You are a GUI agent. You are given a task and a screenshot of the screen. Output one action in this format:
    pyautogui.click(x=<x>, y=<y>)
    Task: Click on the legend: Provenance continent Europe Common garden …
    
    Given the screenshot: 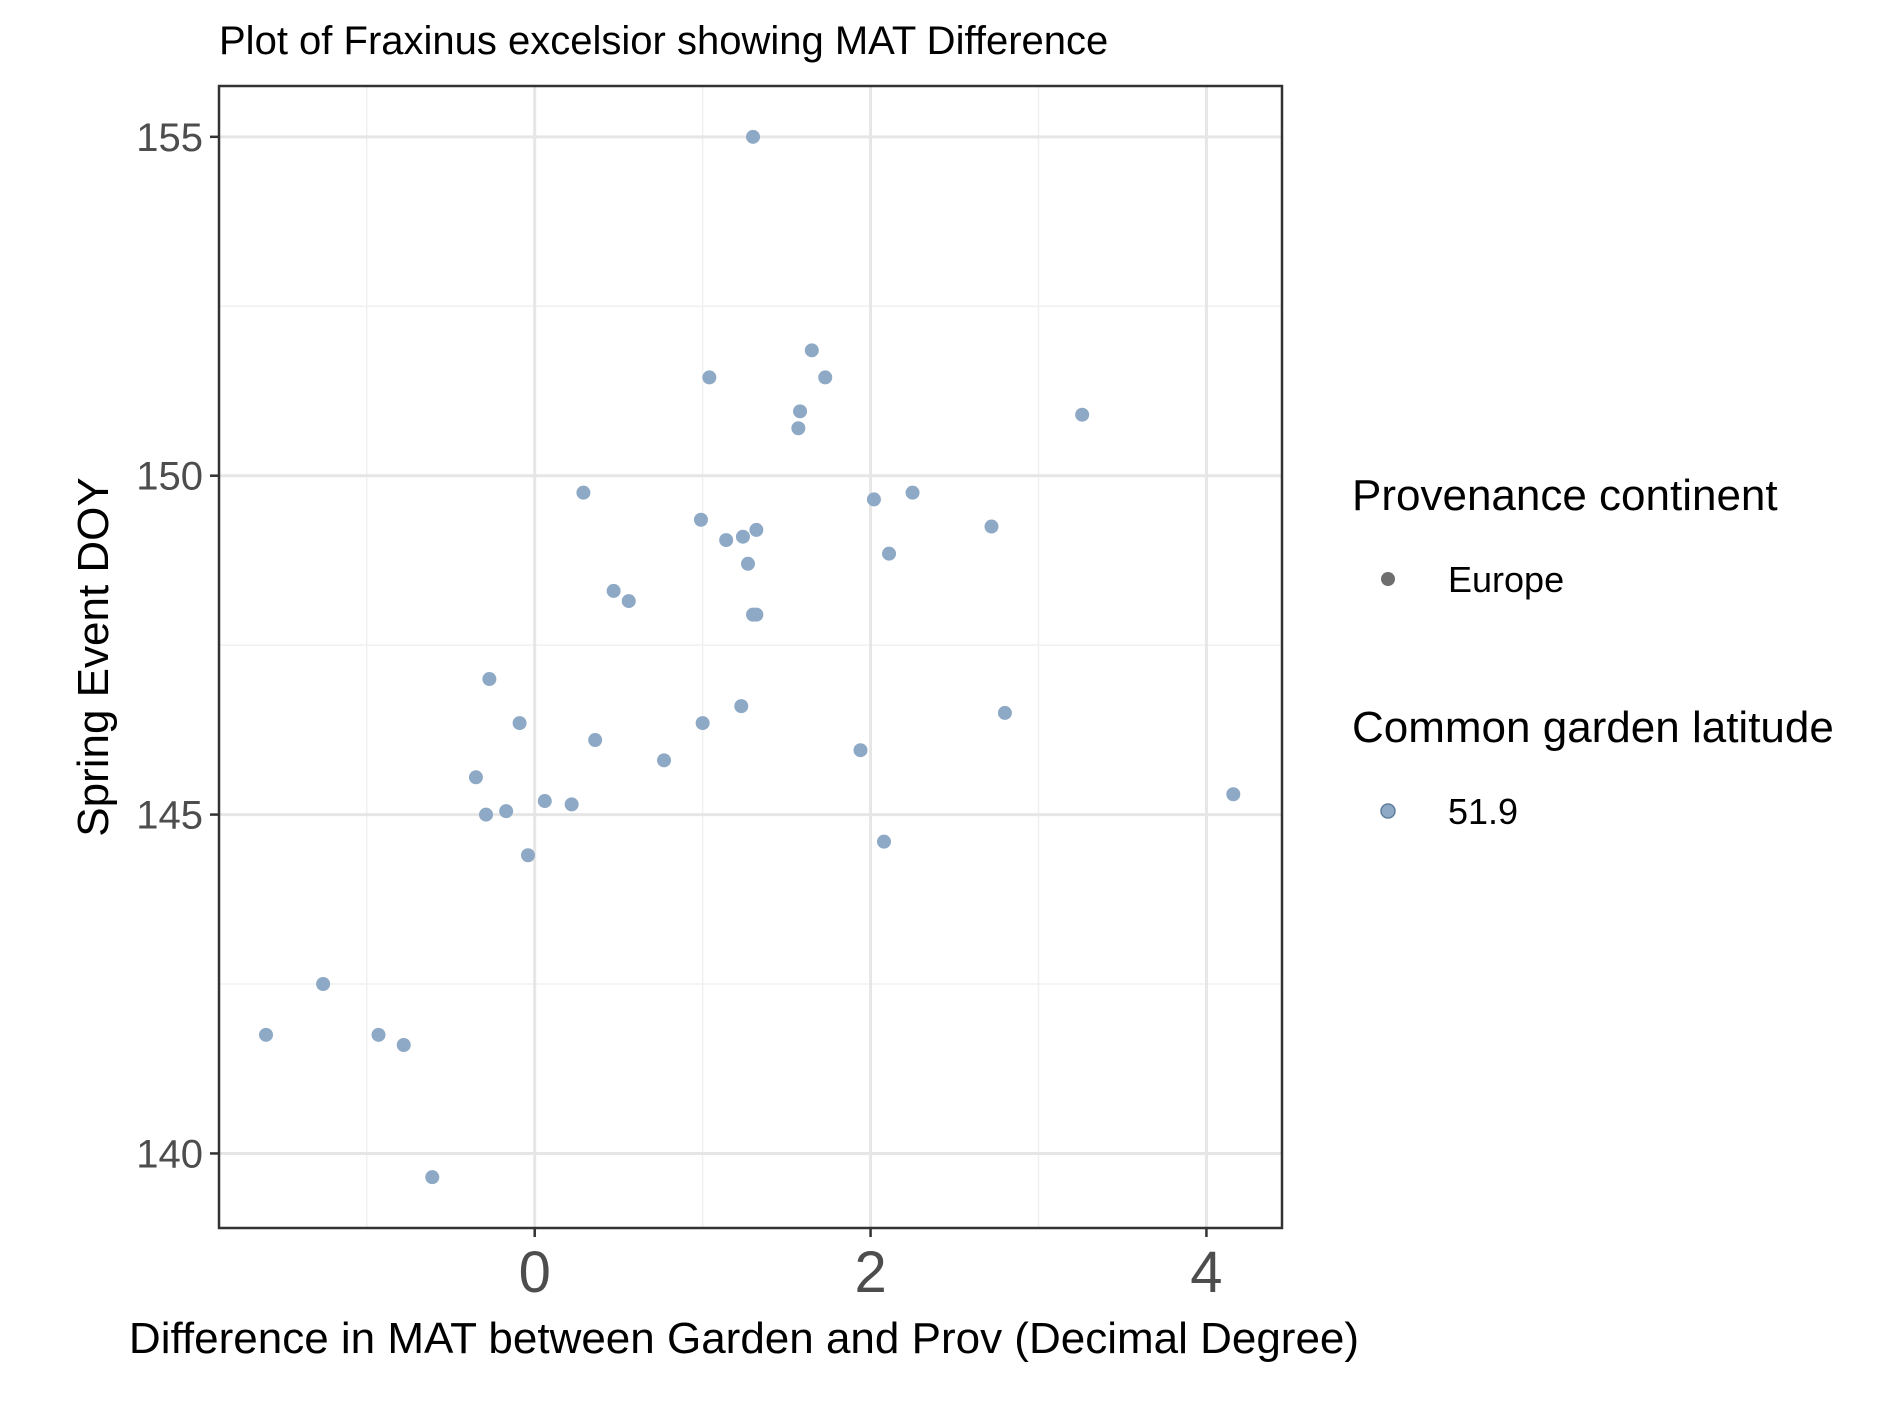 What is the action you would take?
    pyautogui.click(x=1593, y=651)
    